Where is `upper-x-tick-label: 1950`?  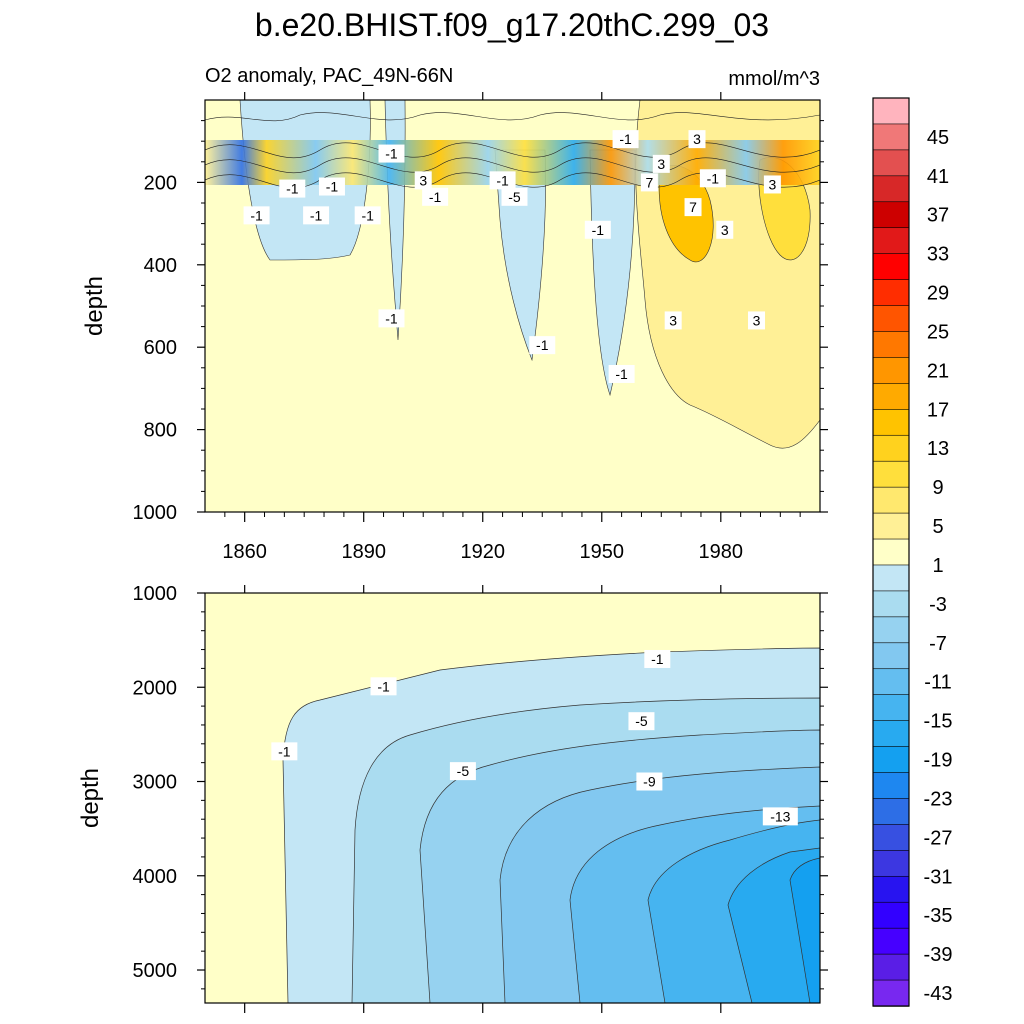
upper-x-tick-label: 1950 is located at coordinates (602, 552).